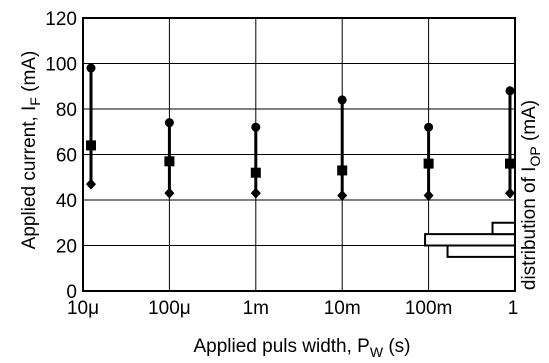 The width and height of the screenshot is (549, 363). I want to click on x-tick-labels: 10μ 100μ 1m 10m 100m 1, so click(292, 308).